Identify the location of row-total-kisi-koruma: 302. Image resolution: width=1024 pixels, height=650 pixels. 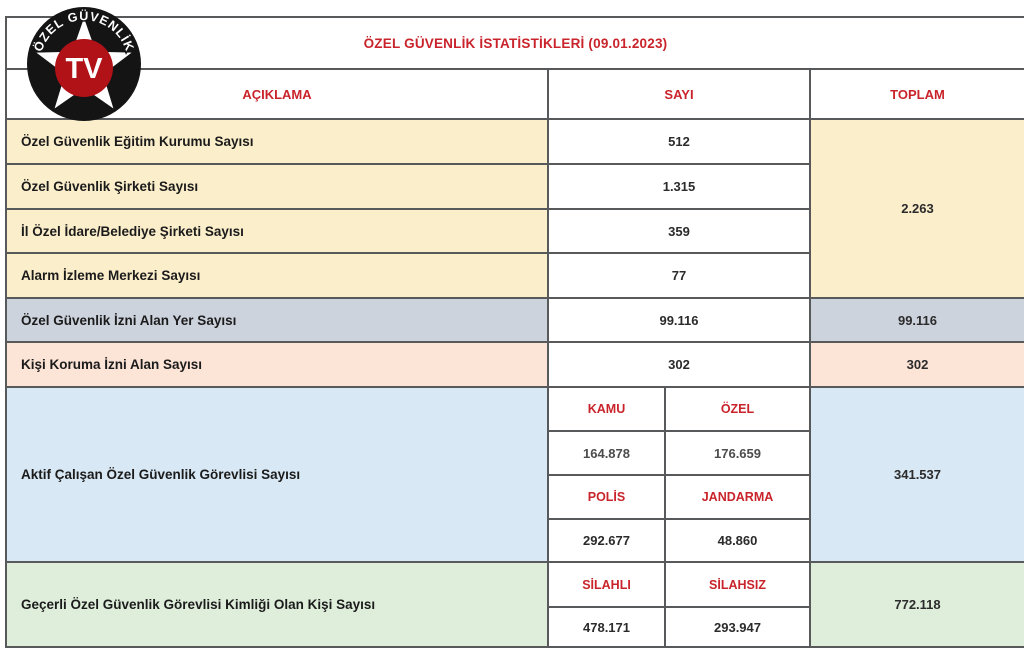
(917, 364).